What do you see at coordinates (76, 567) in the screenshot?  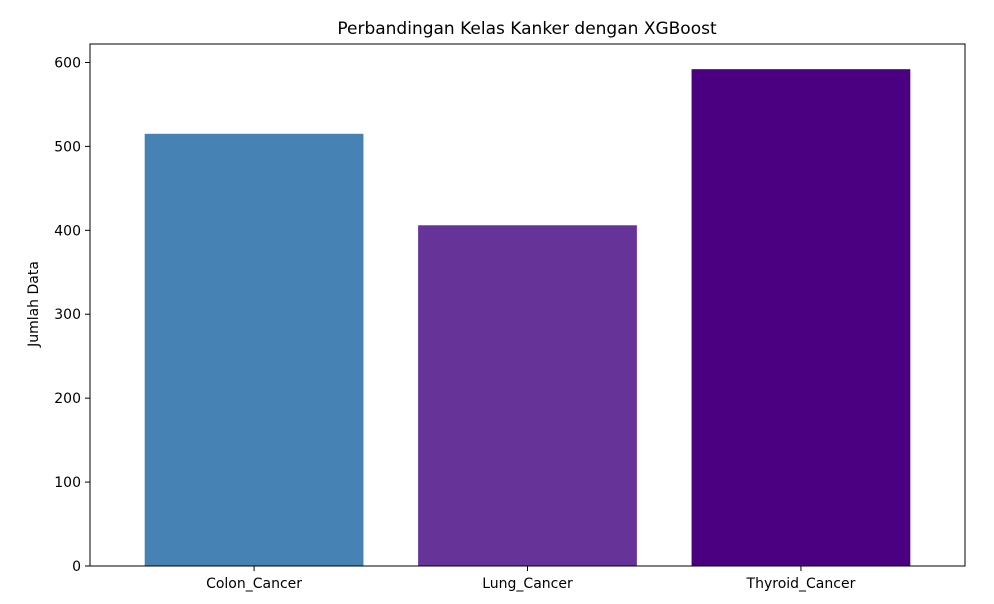 I see `y-tick-label: 0` at bounding box center [76, 567].